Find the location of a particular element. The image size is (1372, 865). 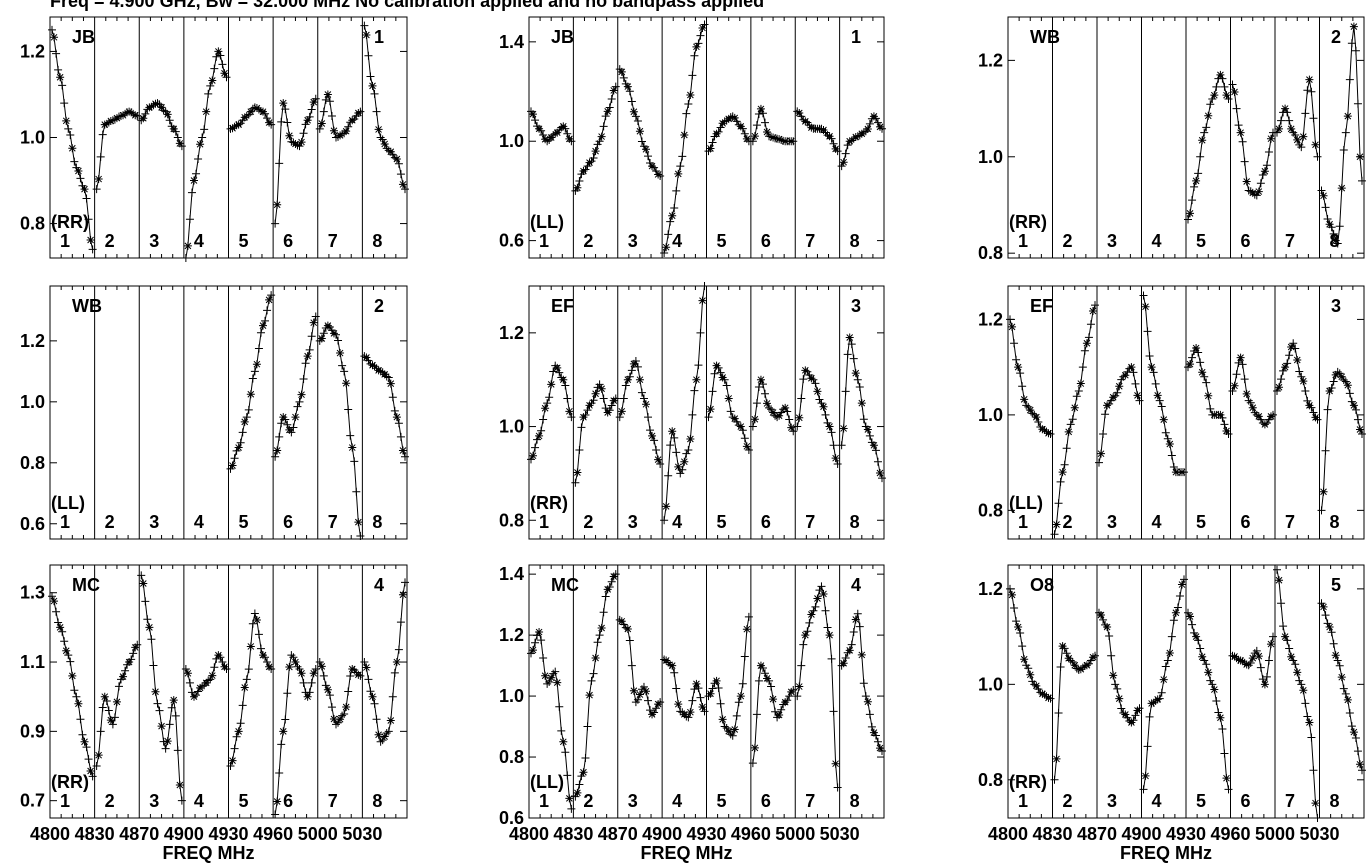

baseline-label: WB is located at coordinates (1045, 37).